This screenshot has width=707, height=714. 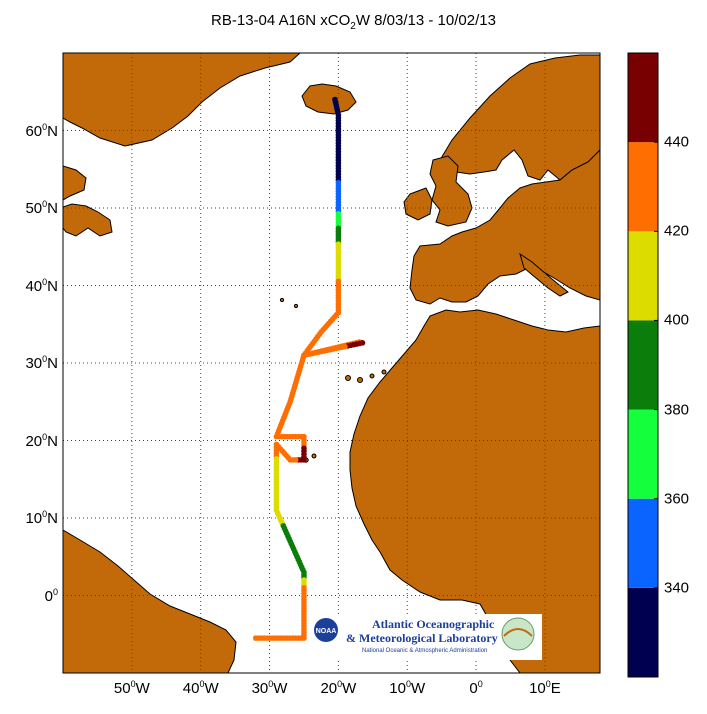 I want to click on latitude-tick-label: 100N, so click(x=41, y=518).